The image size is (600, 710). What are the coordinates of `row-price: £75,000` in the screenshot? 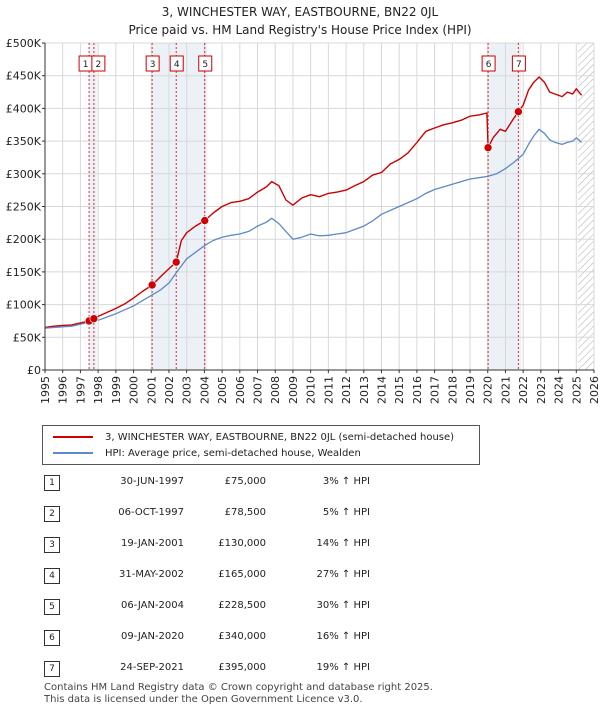 It's located at (245, 481).